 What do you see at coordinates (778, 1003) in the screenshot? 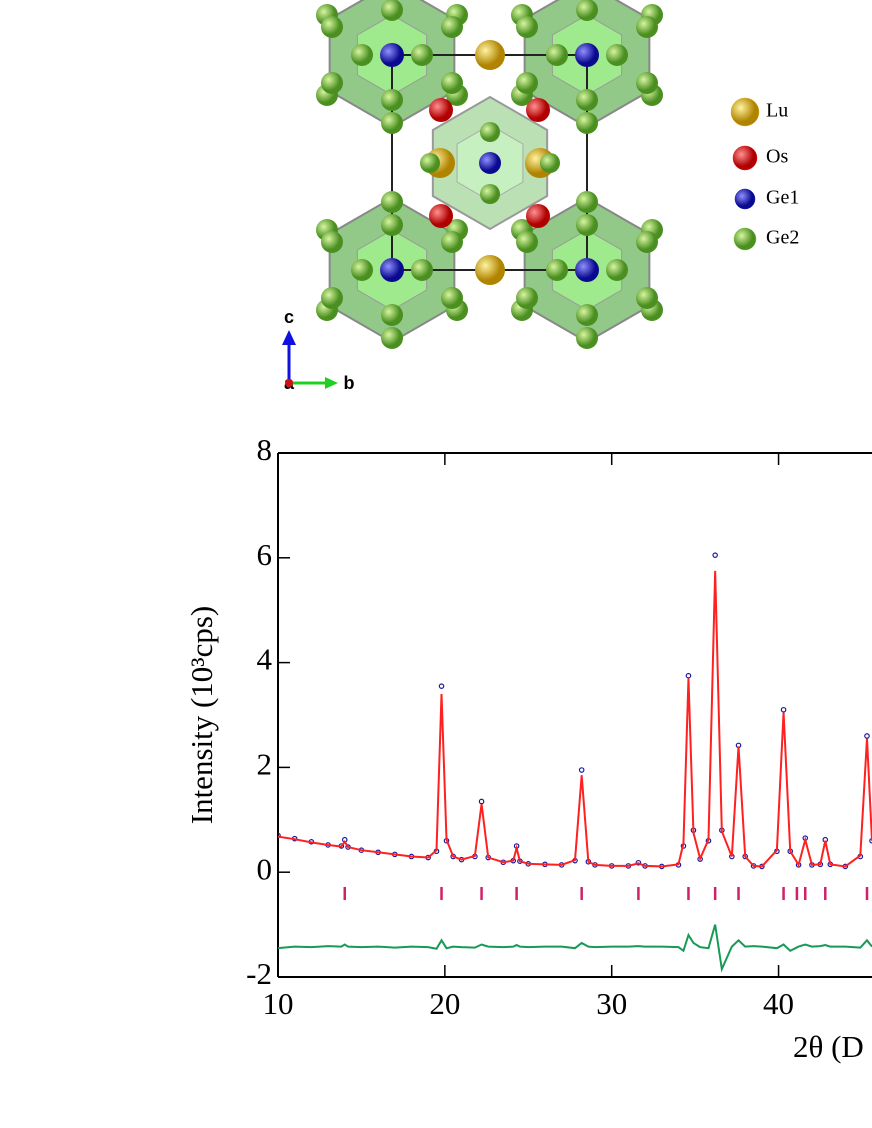
I see `x-tick-label: 40` at bounding box center [778, 1003].